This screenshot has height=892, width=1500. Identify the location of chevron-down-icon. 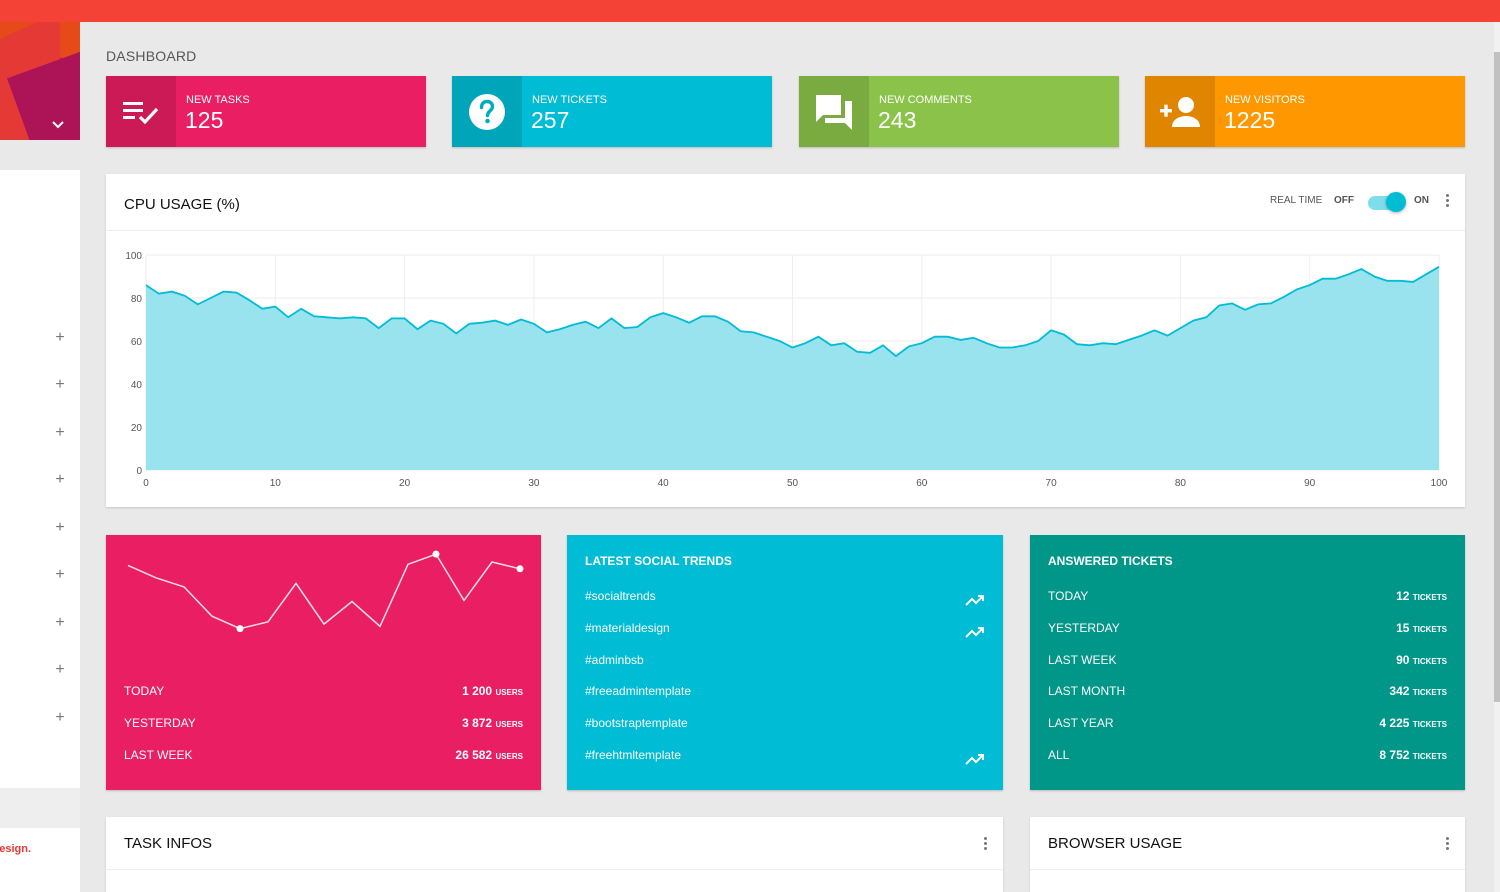
(58, 124).